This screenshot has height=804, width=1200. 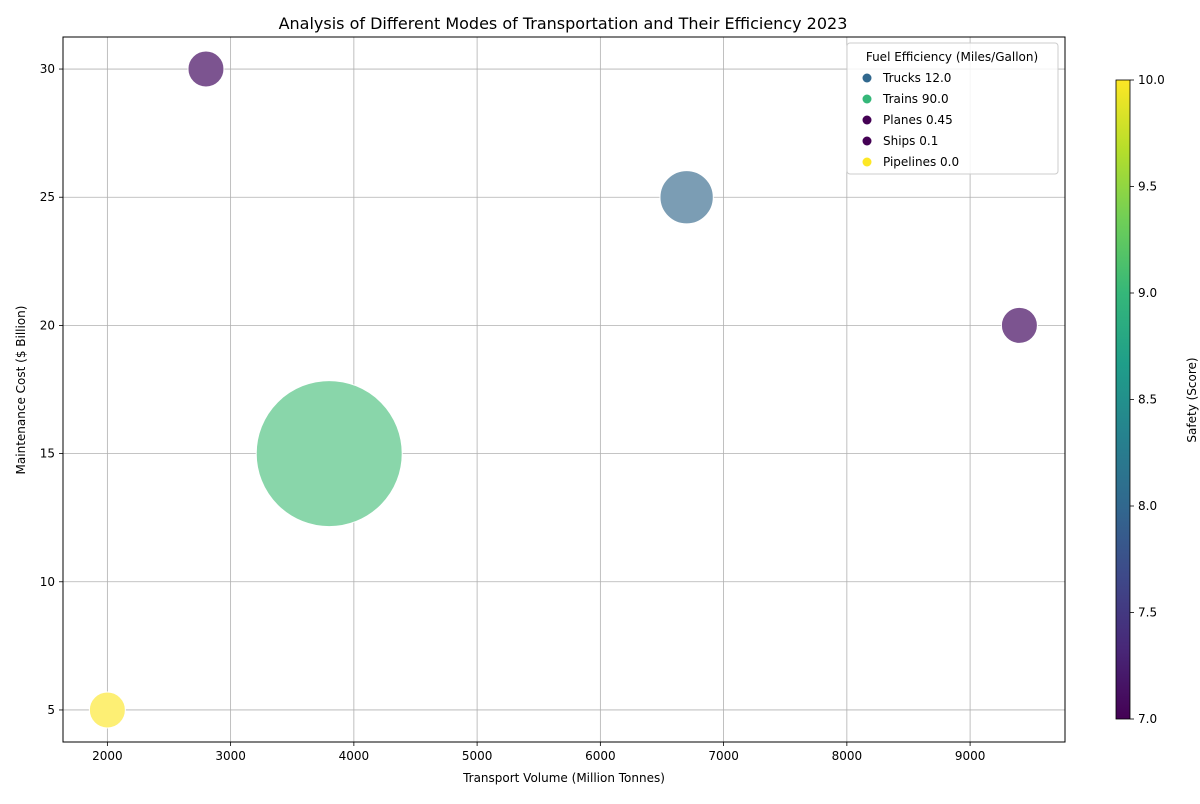 I want to click on y-axis-label: Maintenance Cost ($ Billion), so click(x=21, y=390).